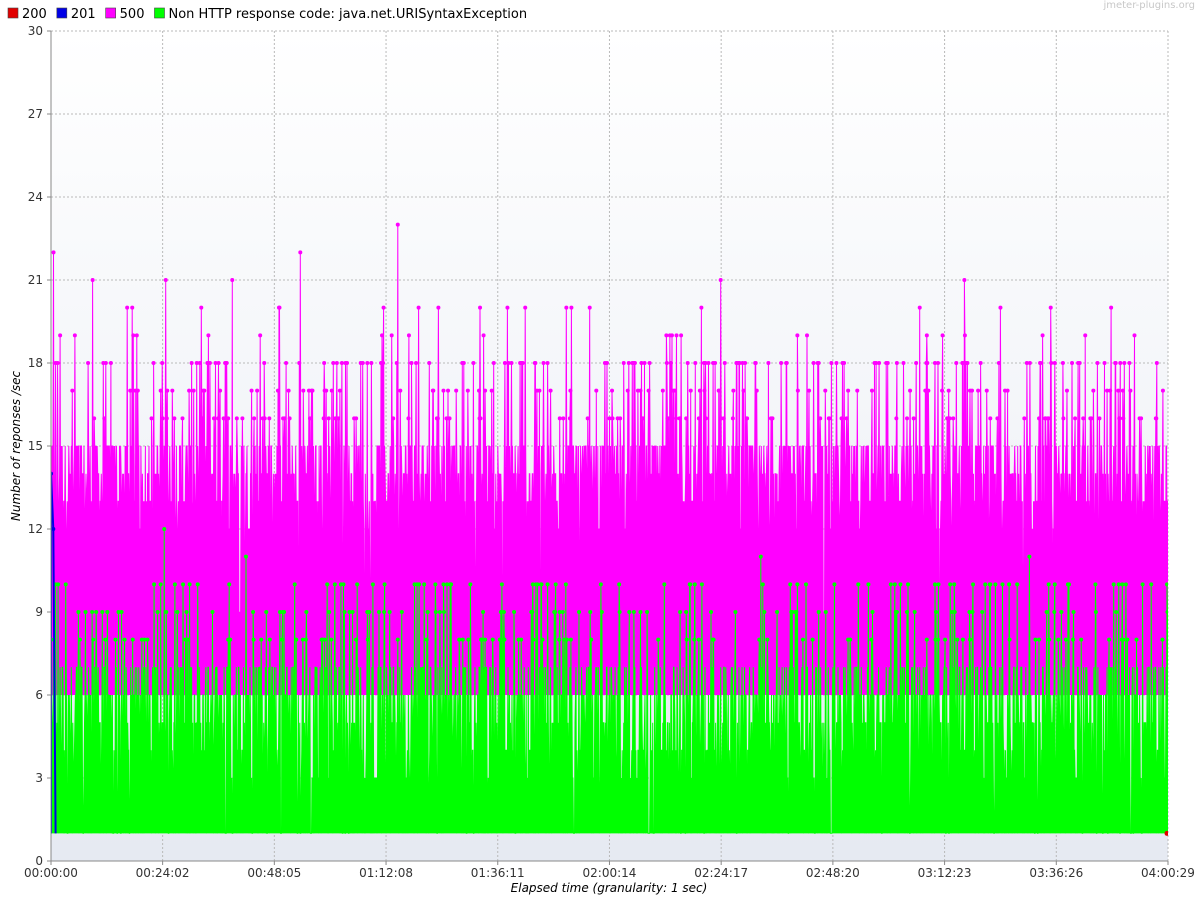  I want to click on x-tick-label: 00:24:02, so click(163, 873).